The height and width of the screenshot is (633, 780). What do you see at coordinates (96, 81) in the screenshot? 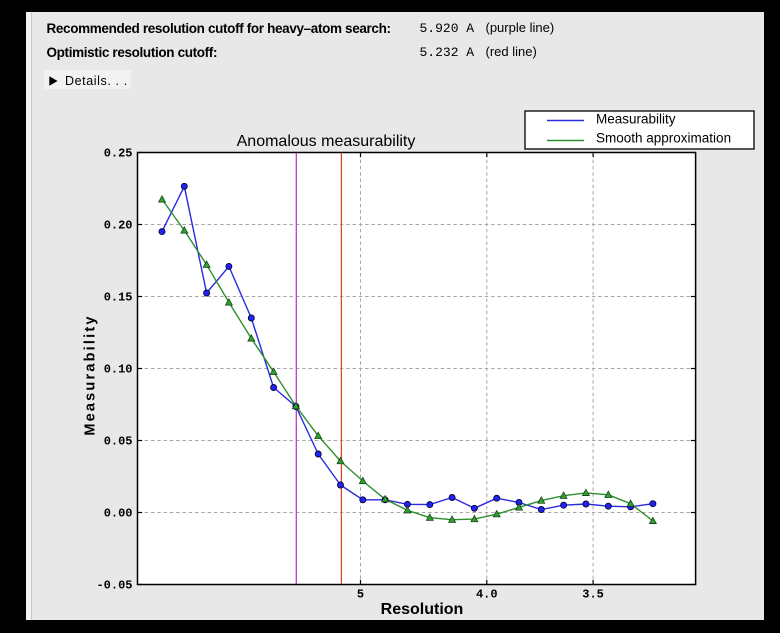
I see `svg-text: Details. . .` at bounding box center [96, 81].